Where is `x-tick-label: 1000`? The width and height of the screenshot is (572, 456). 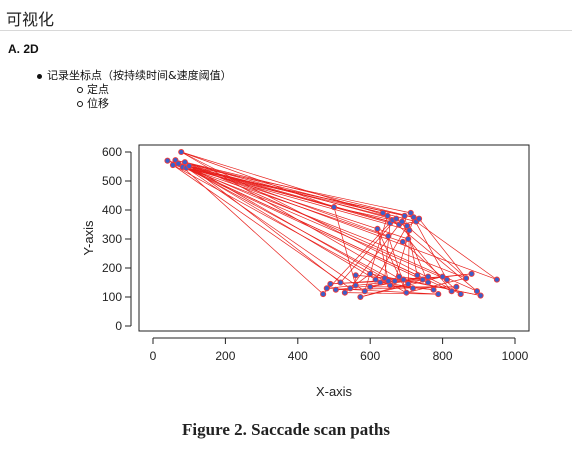
x-tick-label: 1000 is located at coordinates (515, 356).